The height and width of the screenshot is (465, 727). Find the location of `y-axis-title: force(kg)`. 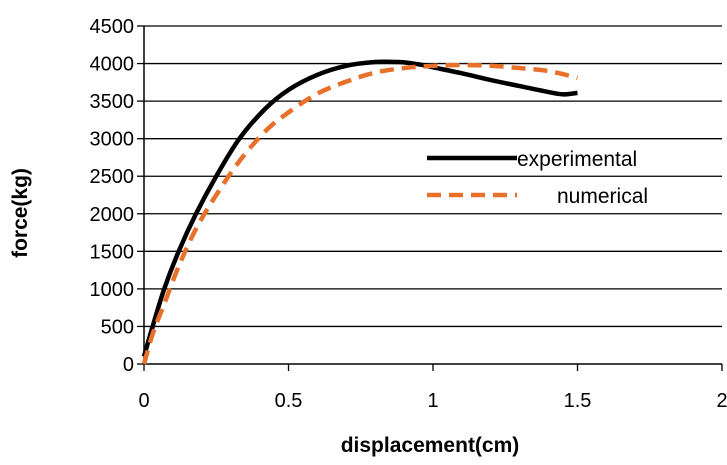

y-axis-title: force(kg) is located at coordinates (20, 213).